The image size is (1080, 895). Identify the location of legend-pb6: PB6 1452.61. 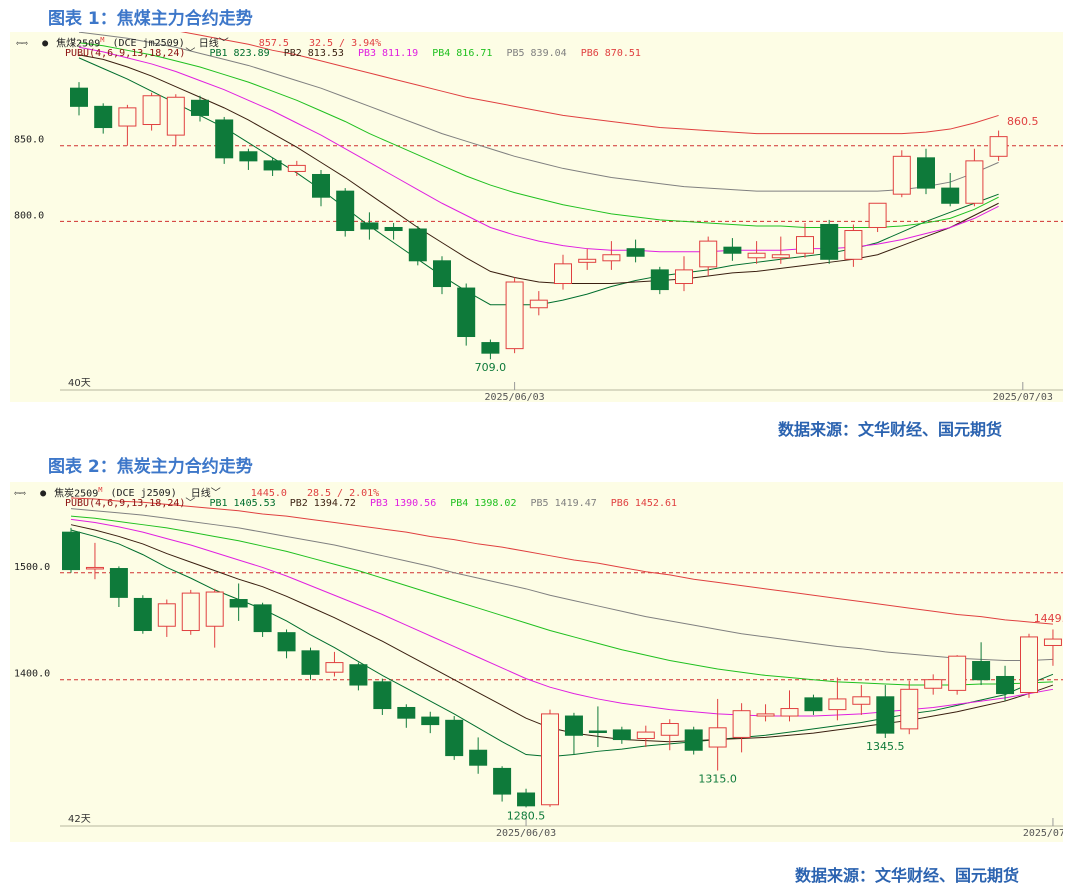
(644, 503).